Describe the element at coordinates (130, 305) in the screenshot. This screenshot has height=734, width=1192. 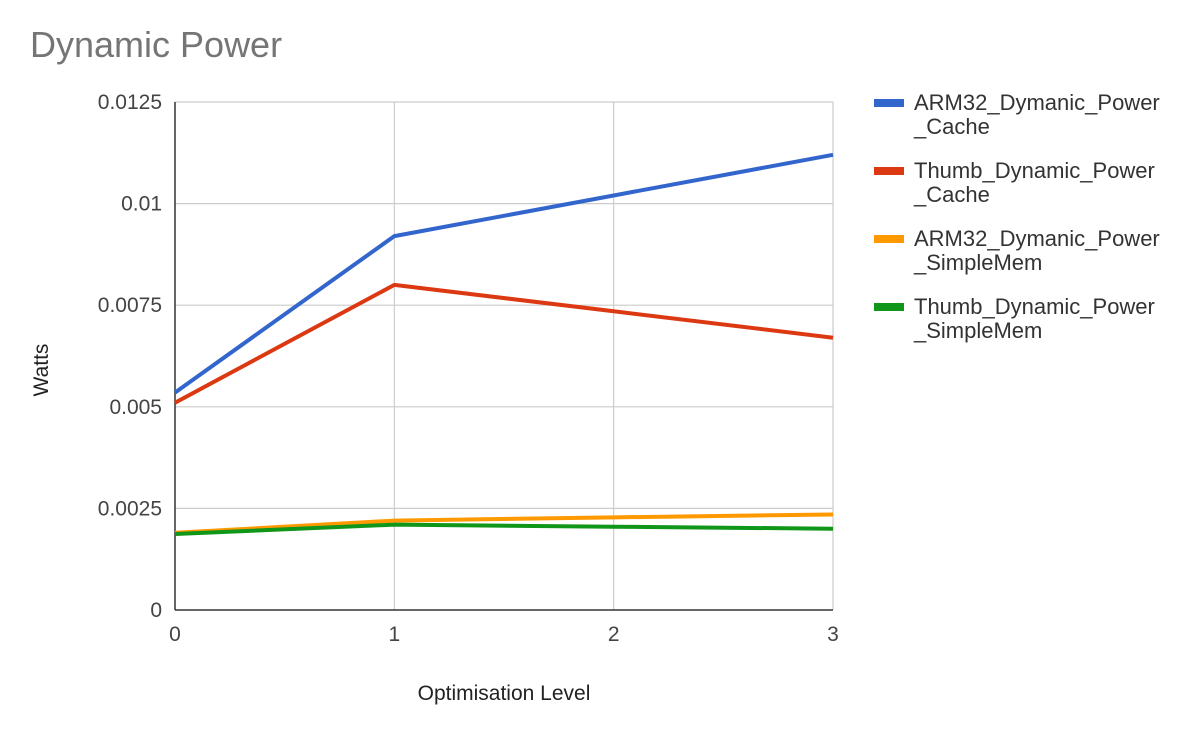
I see `y-tick-label: 0.0075` at that location.